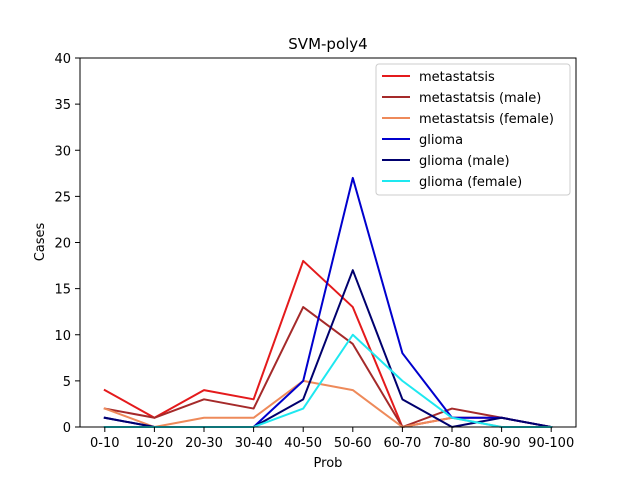 Image resolution: width=640 pixels, height=480 pixels. What do you see at coordinates (457, 77) in the screenshot?
I see `legend-label: metastatsis` at bounding box center [457, 77].